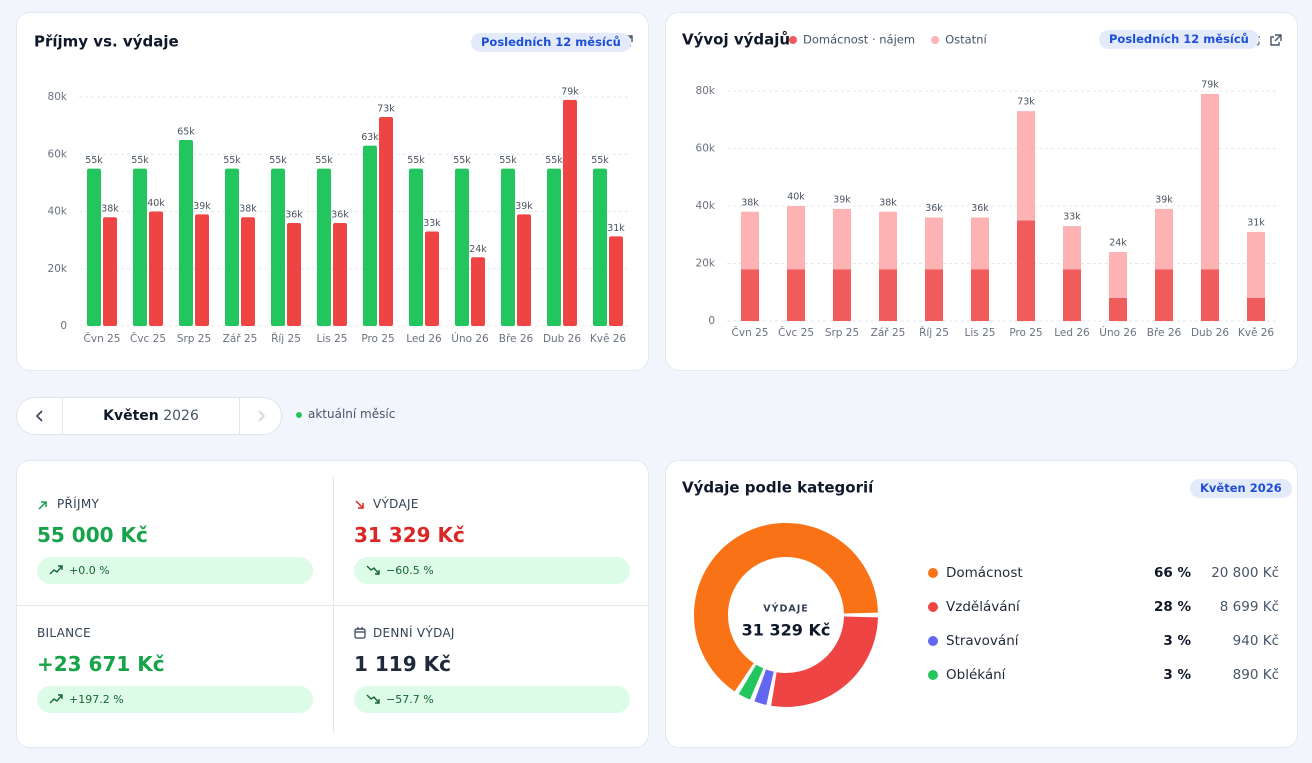 This screenshot has height=763, width=1312. I want to click on y-tick-label: 60k, so click(58, 154).